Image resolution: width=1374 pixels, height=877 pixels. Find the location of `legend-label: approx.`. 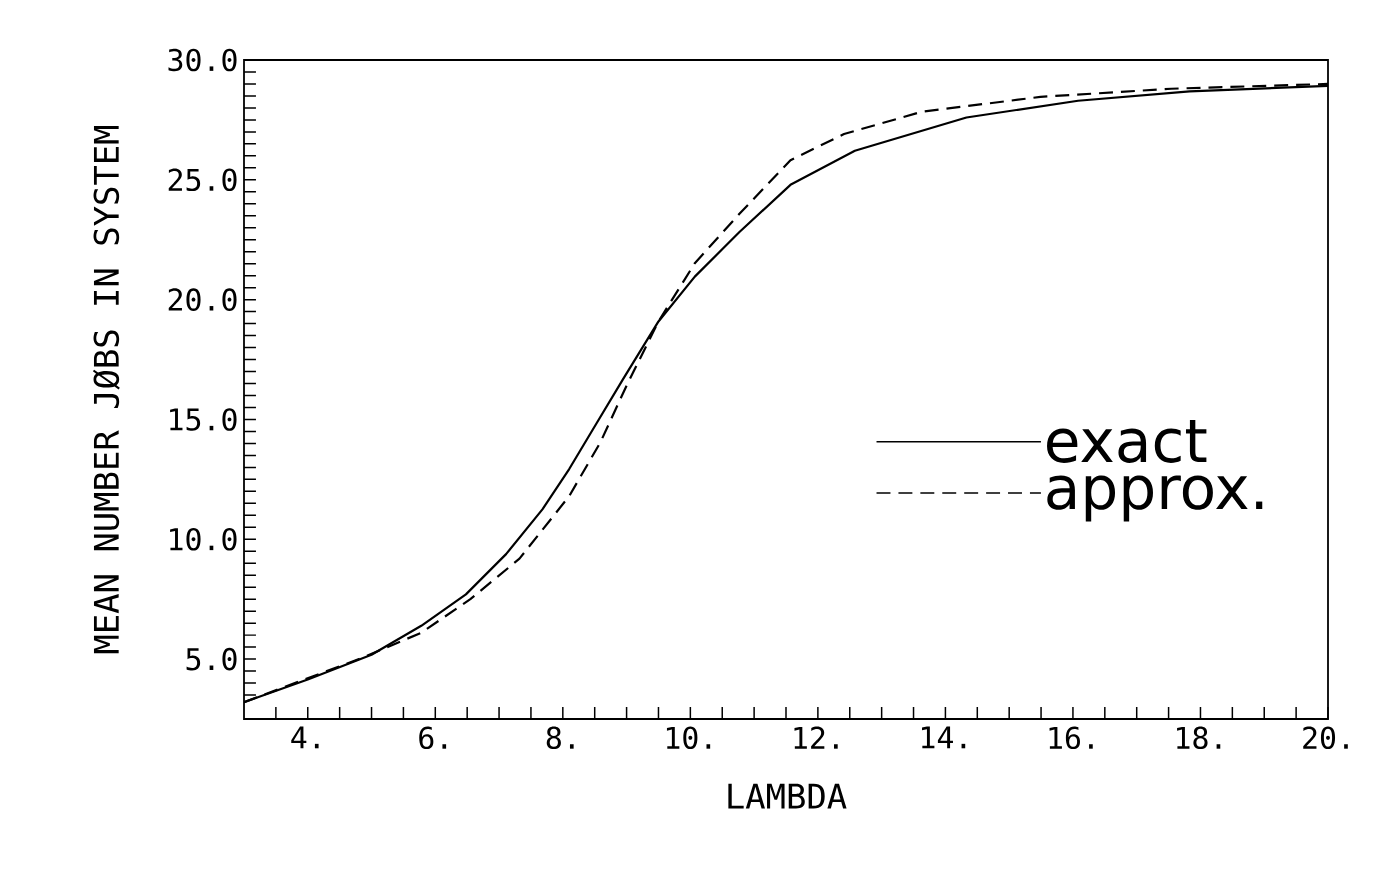

legend-label: approx. is located at coordinates (1155, 498).